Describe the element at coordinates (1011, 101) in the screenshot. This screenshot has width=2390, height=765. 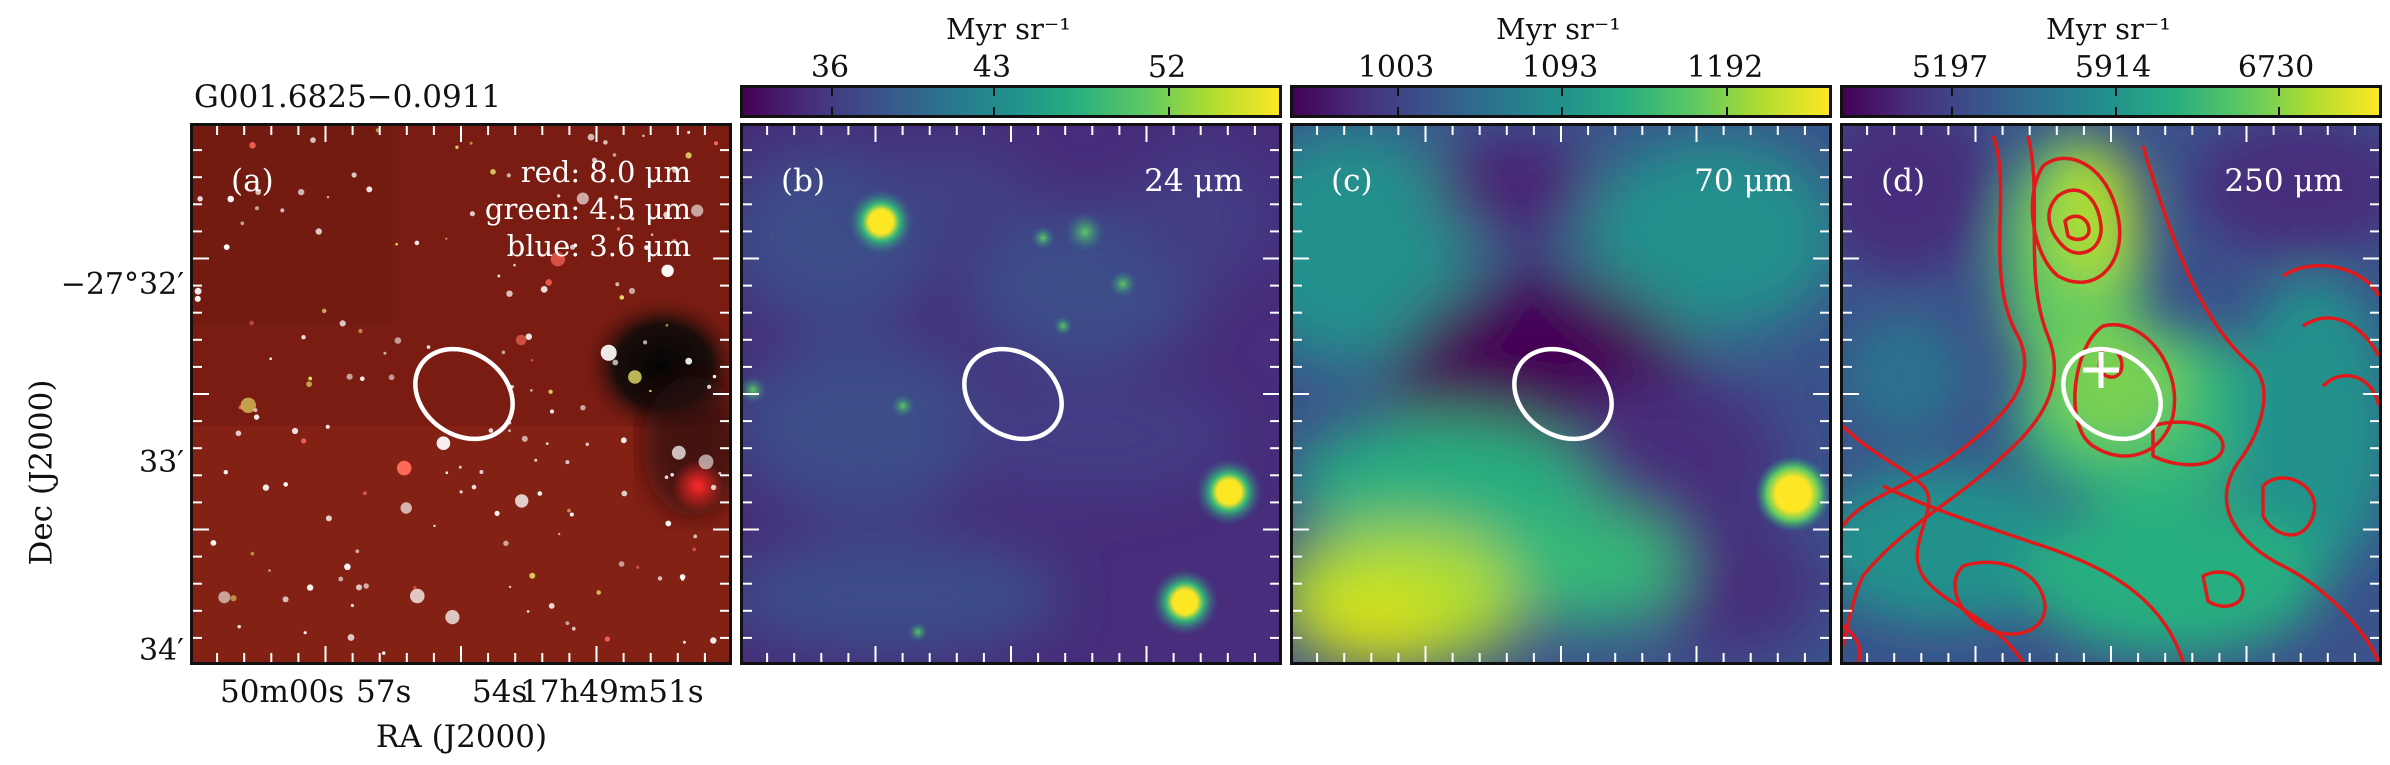
I see `colorbar-b` at that location.